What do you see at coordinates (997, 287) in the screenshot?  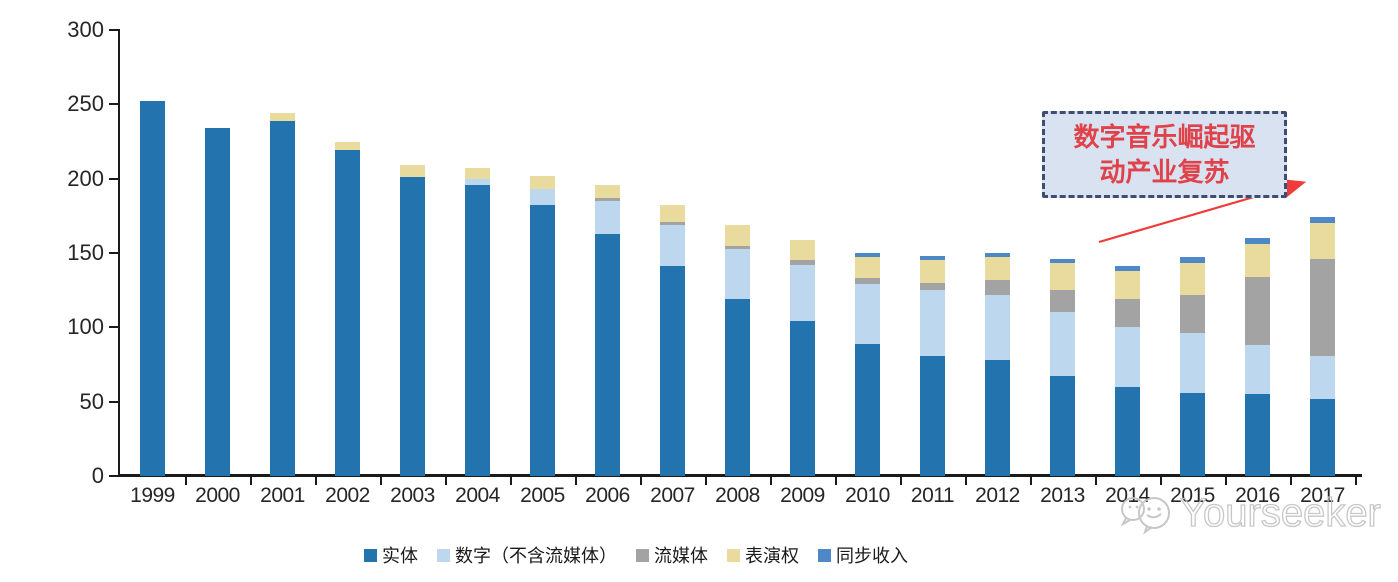 I see `bar-segment-流媒体-2012` at bounding box center [997, 287].